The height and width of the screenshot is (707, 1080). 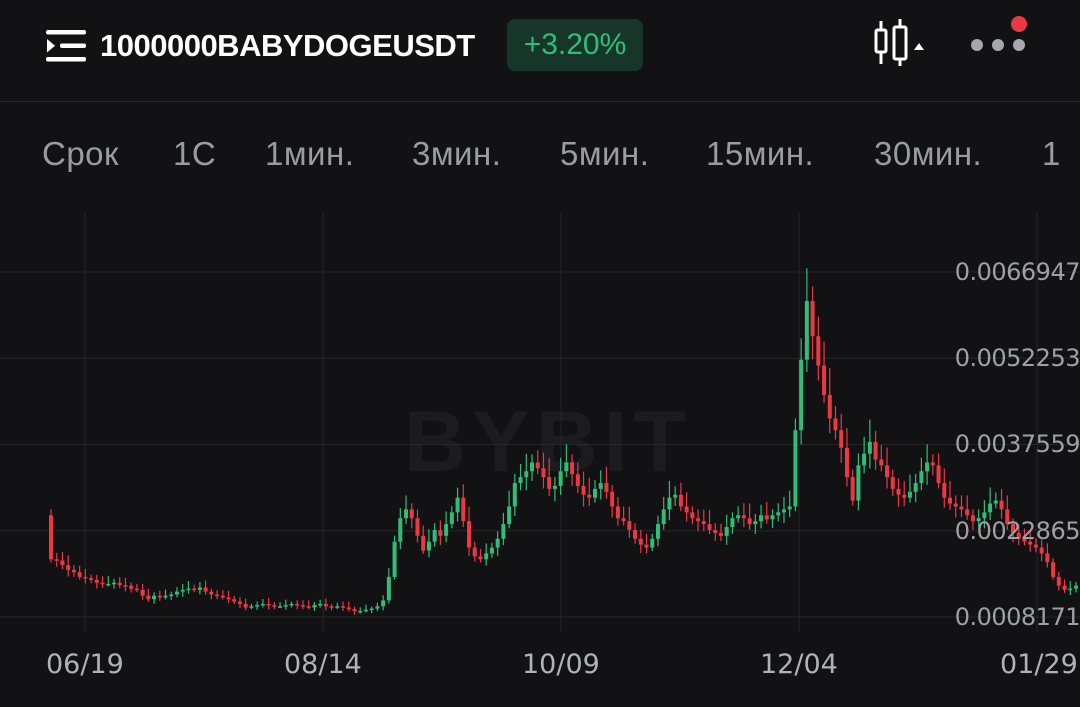 I want to click on notification-dot, so click(x=1019, y=24).